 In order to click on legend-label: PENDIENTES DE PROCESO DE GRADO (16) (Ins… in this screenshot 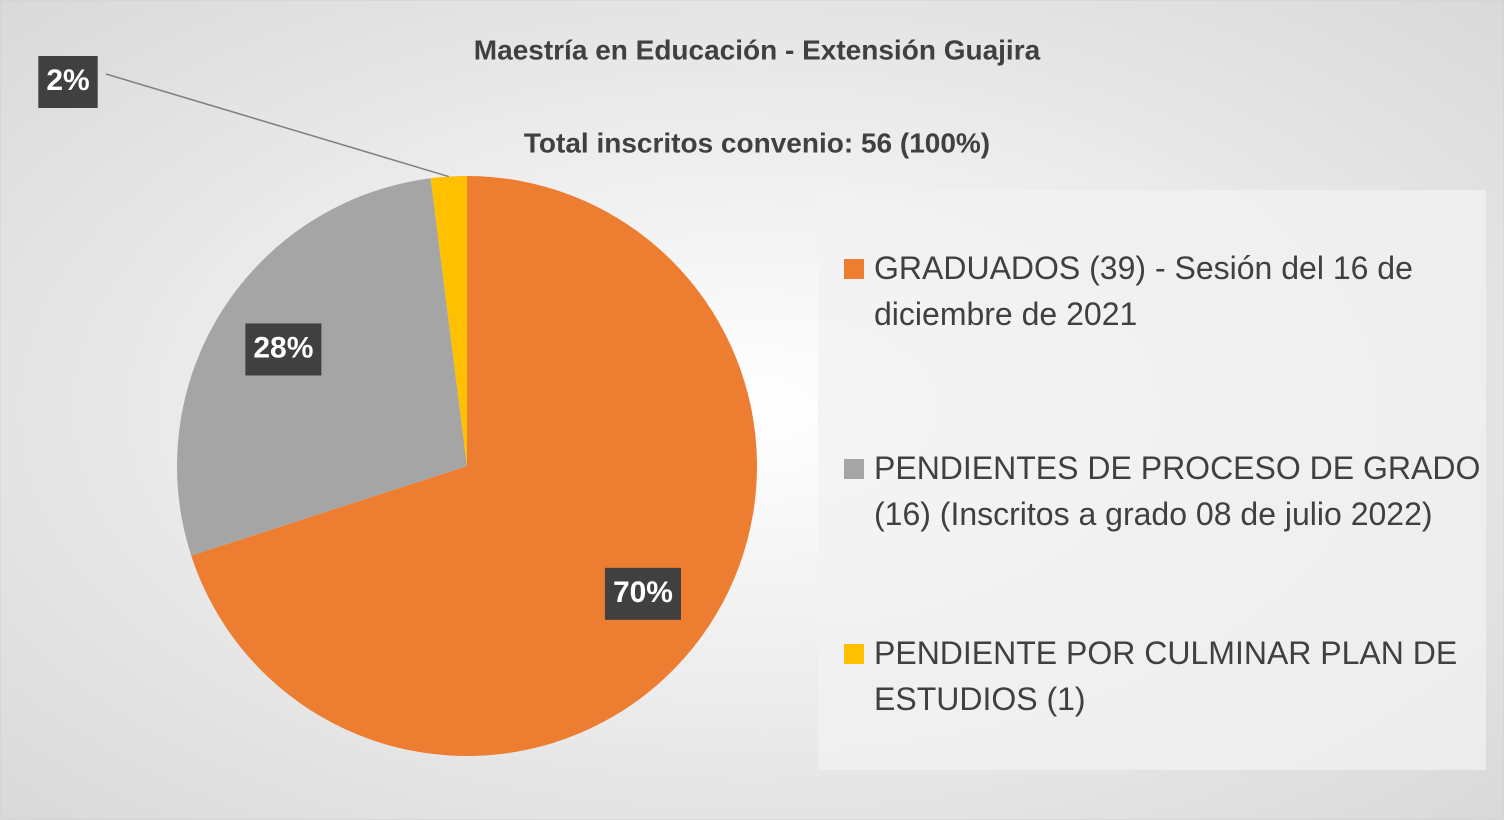, I will do `click(1177, 491)`.